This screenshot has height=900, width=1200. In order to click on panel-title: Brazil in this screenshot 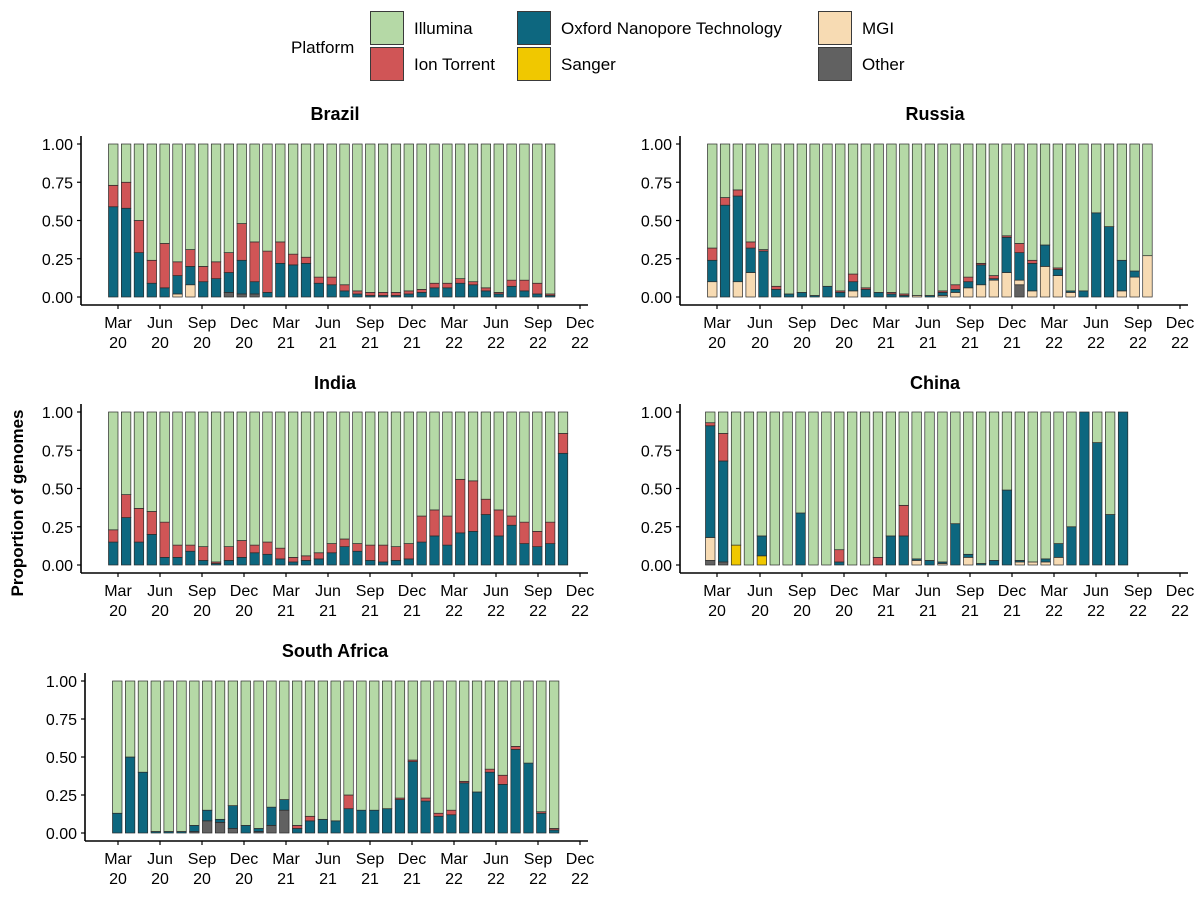, I will do `click(334, 114)`.